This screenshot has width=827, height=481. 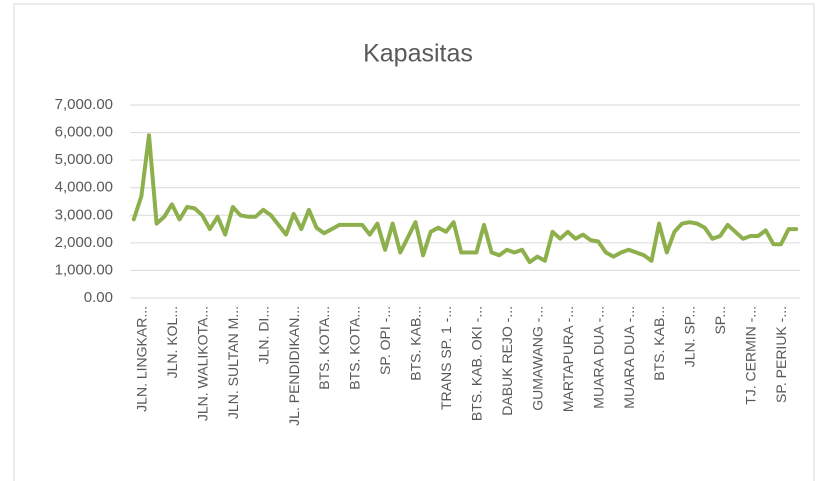 I want to click on y-tick-label: 0.00, so click(x=98, y=297).